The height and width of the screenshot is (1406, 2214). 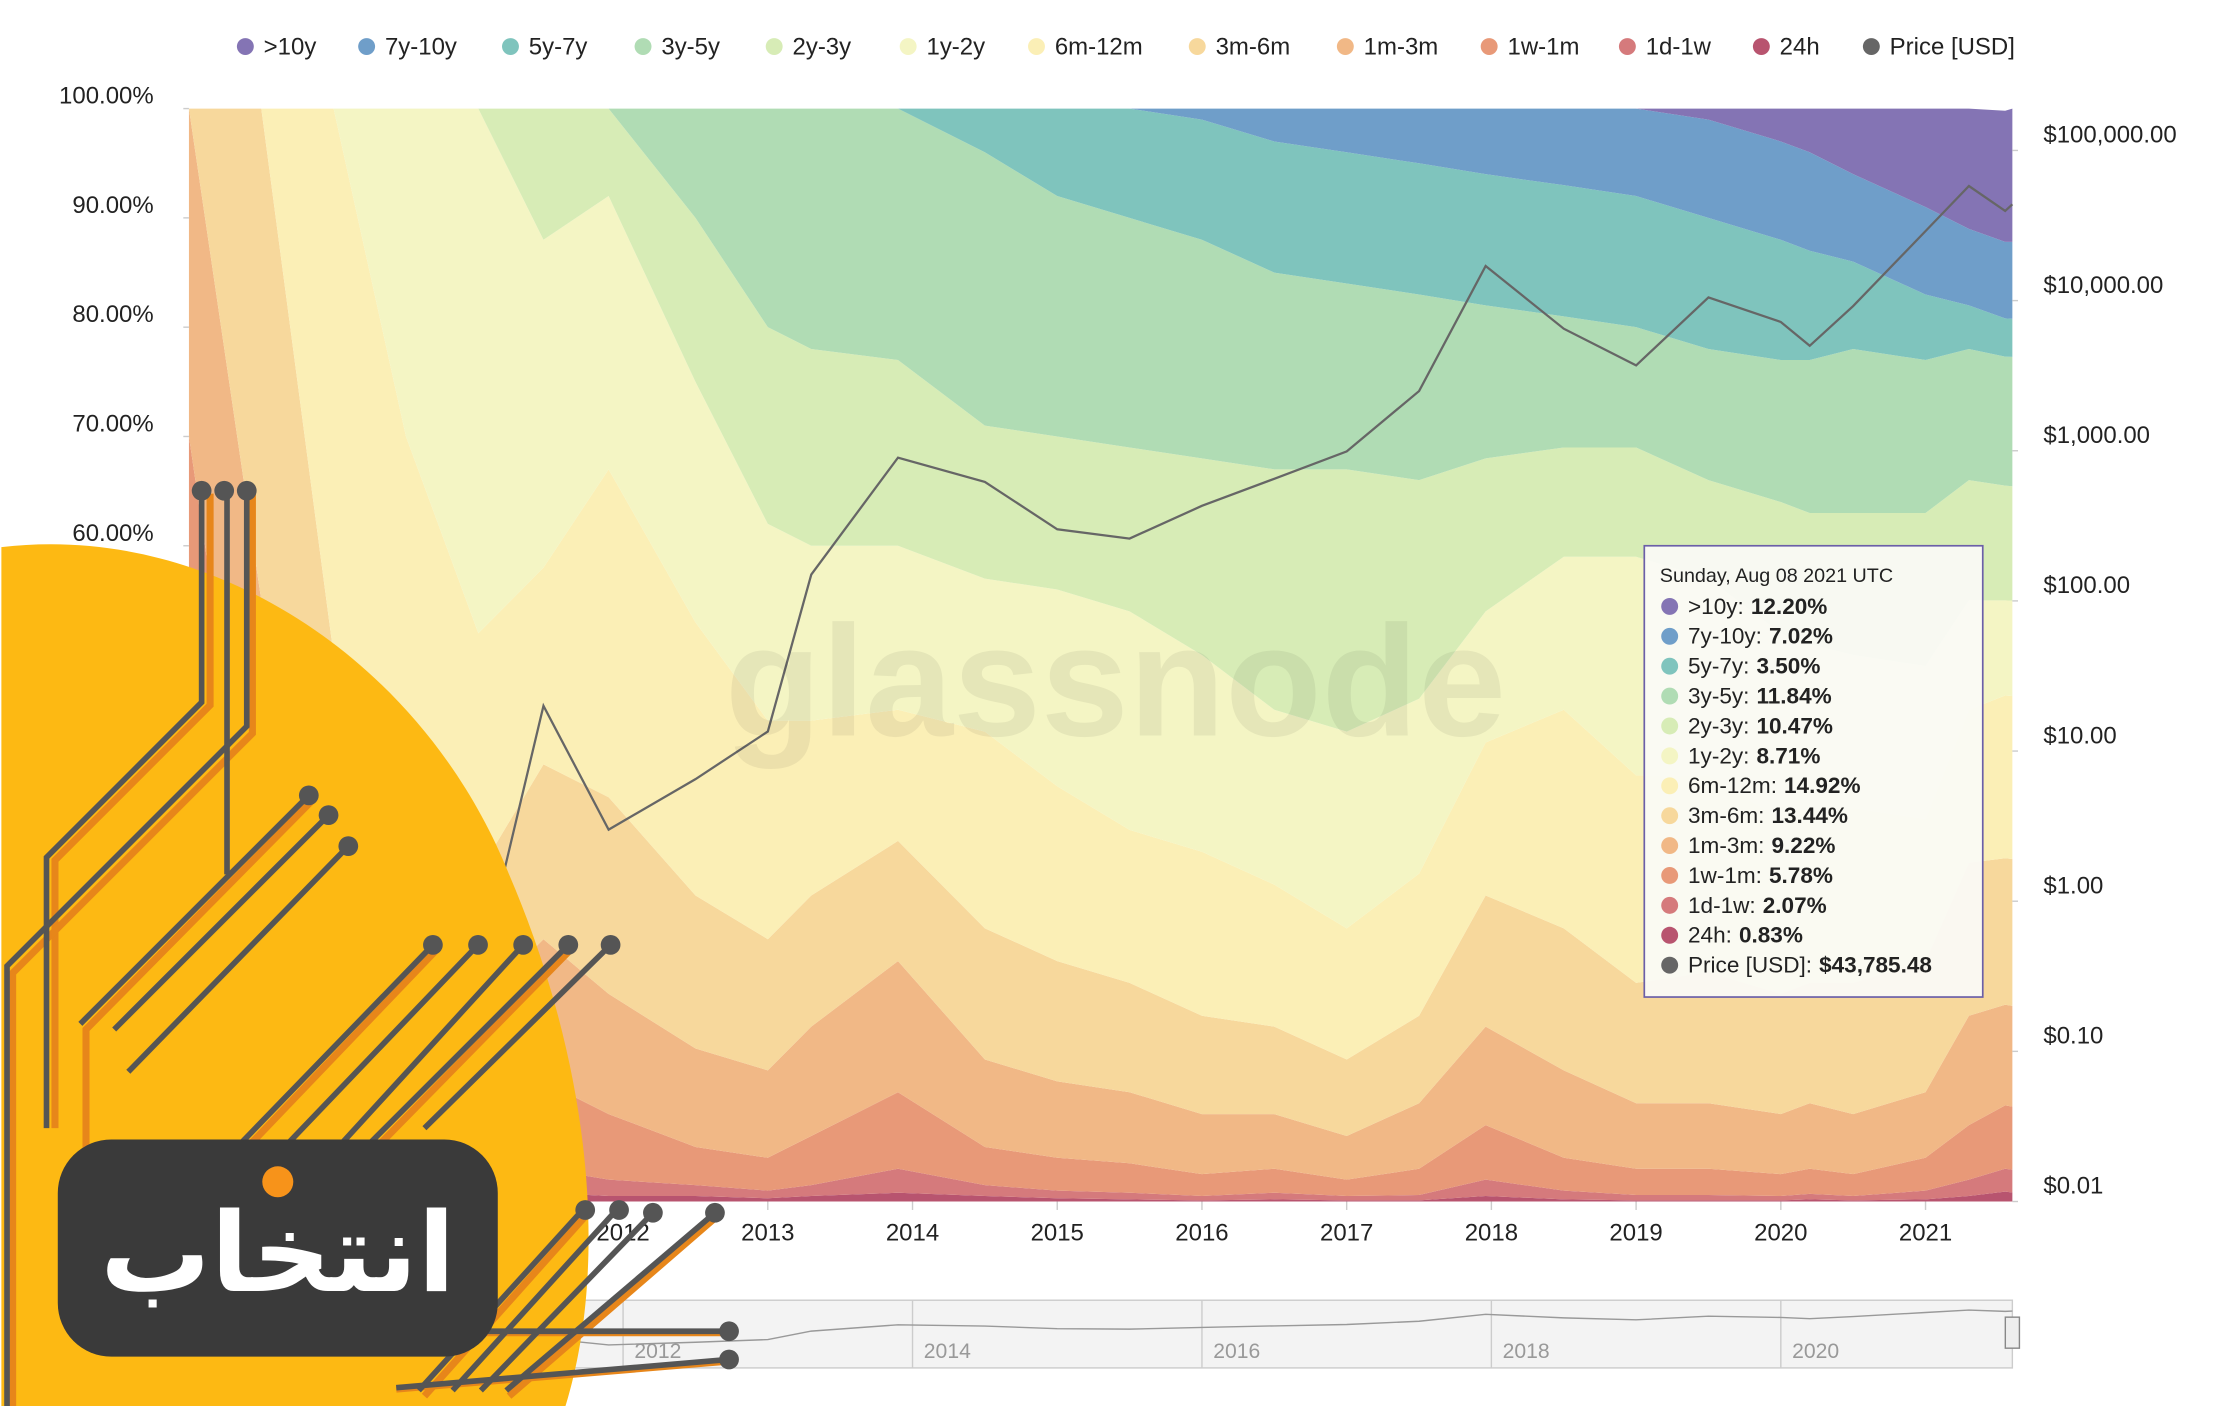 I want to click on tooltip-row: 1w-1m: 5.78%, so click(x=1760, y=875).